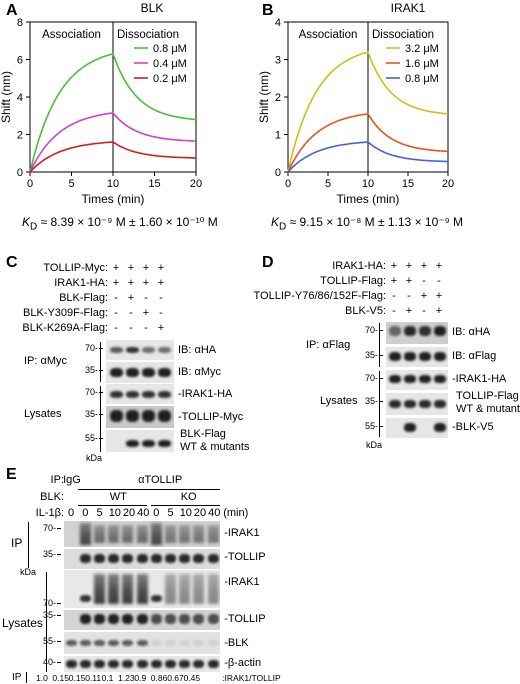 This screenshot has width=520, height=684. What do you see at coordinates (196, 184) in the screenshot?
I see `x-tick-label: 20` at bounding box center [196, 184].